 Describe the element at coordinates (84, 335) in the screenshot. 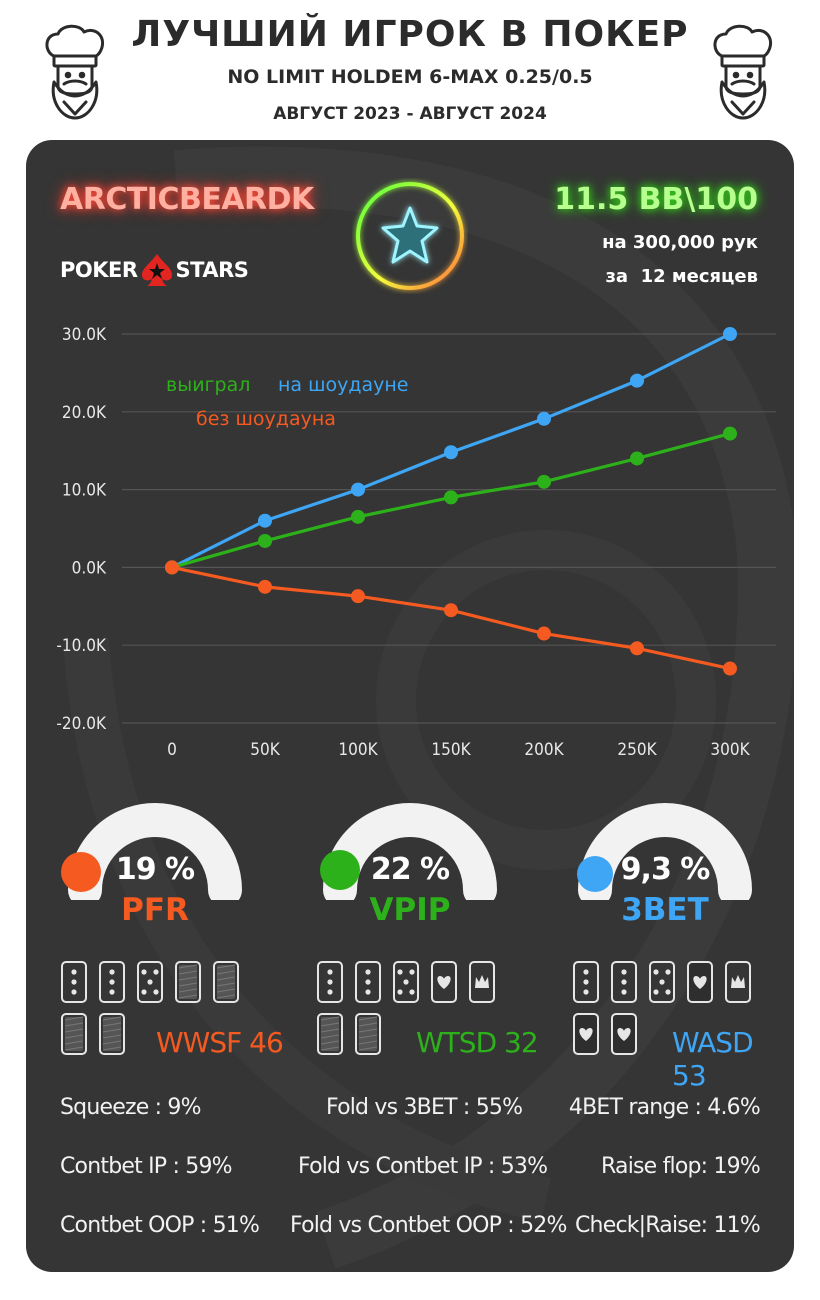

I see `y-tick-label: 30.0K` at that location.